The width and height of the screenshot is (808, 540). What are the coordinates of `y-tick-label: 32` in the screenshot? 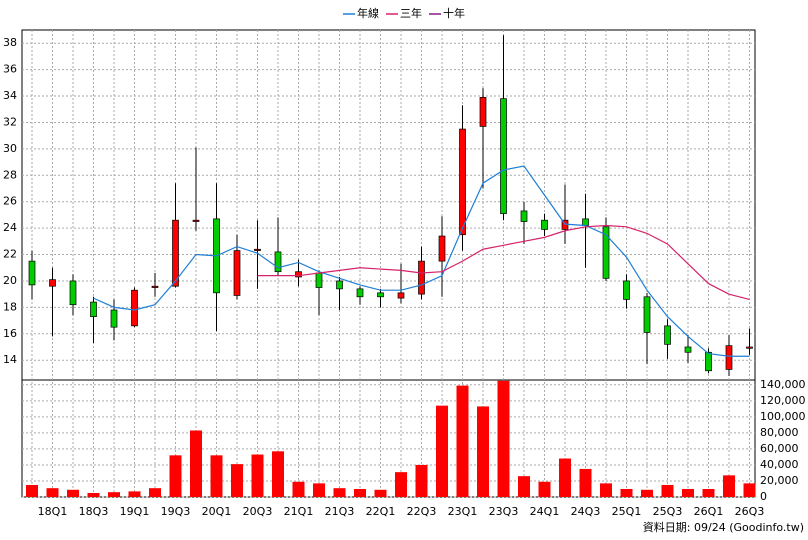 It's located at (10, 121).